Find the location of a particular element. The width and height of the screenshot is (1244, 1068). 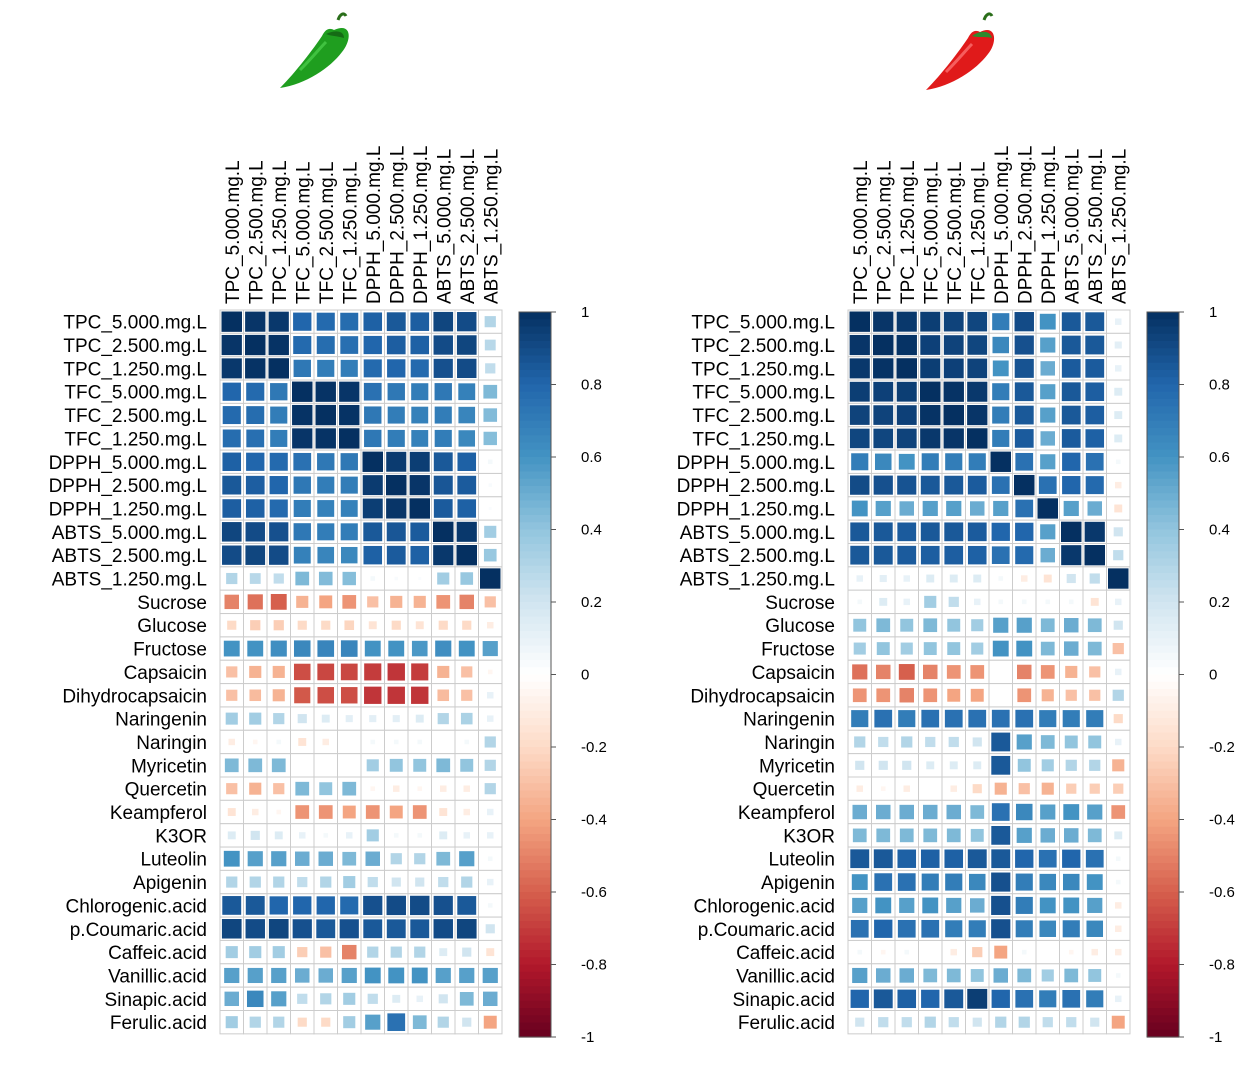

column-label: TPC_2.500.mg.L is located at coordinates (256, 232).